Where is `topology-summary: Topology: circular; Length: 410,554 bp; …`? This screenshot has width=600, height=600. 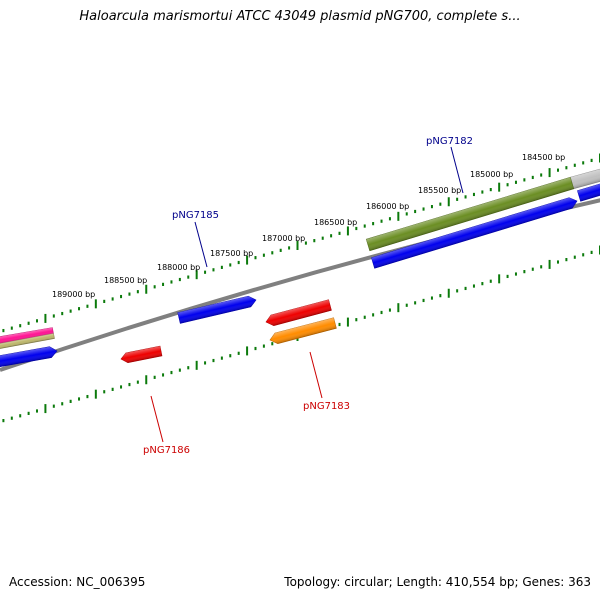
topology-summary: Topology: circular; Length: 410,554 bp; … is located at coordinates (437, 582).